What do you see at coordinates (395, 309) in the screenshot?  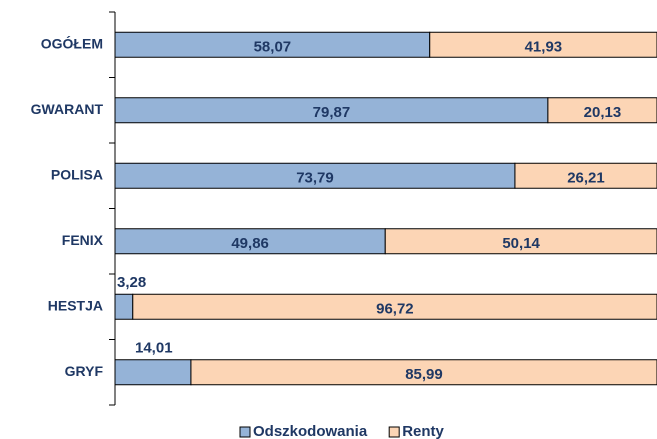 I see `data-label: 96,72` at bounding box center [395, 309].